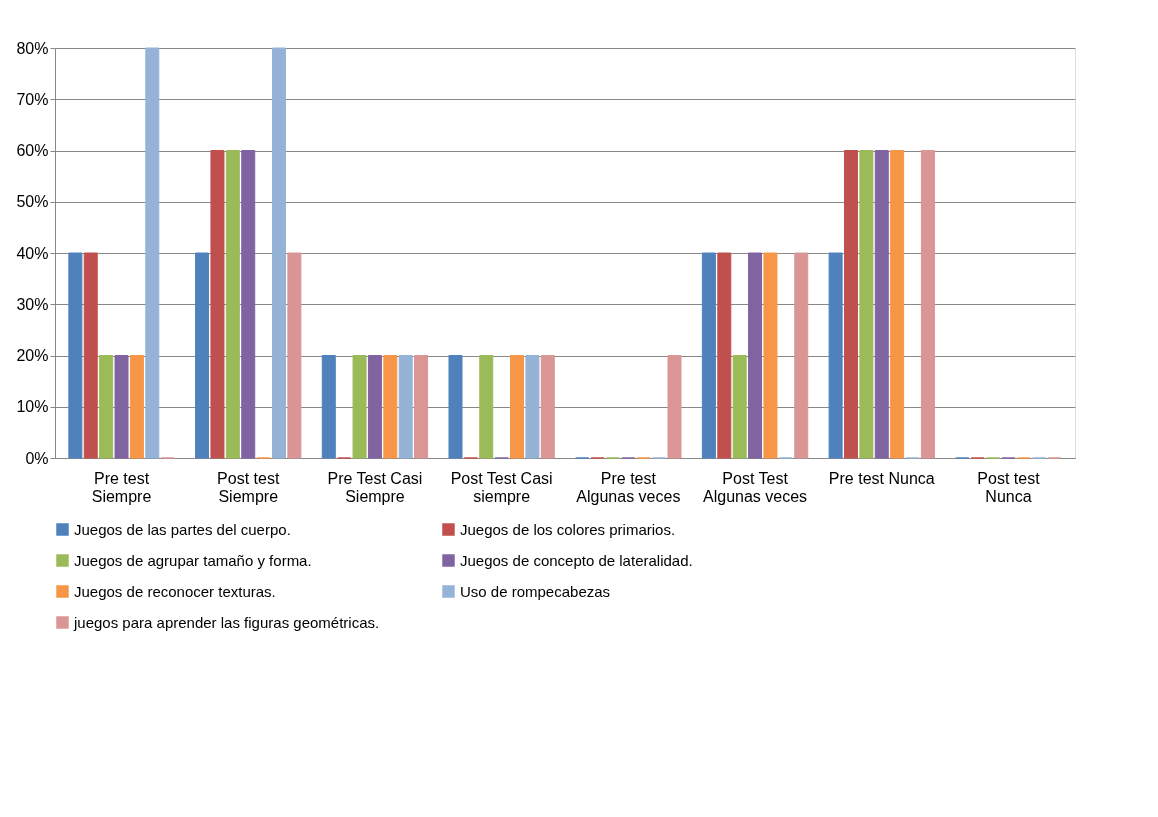 This screenshot has width=1158, height=817. Describe the element at coordinates (755, 487) in the screenshot. I see `x-tick-label: Post Test Algunas veces` at that location.